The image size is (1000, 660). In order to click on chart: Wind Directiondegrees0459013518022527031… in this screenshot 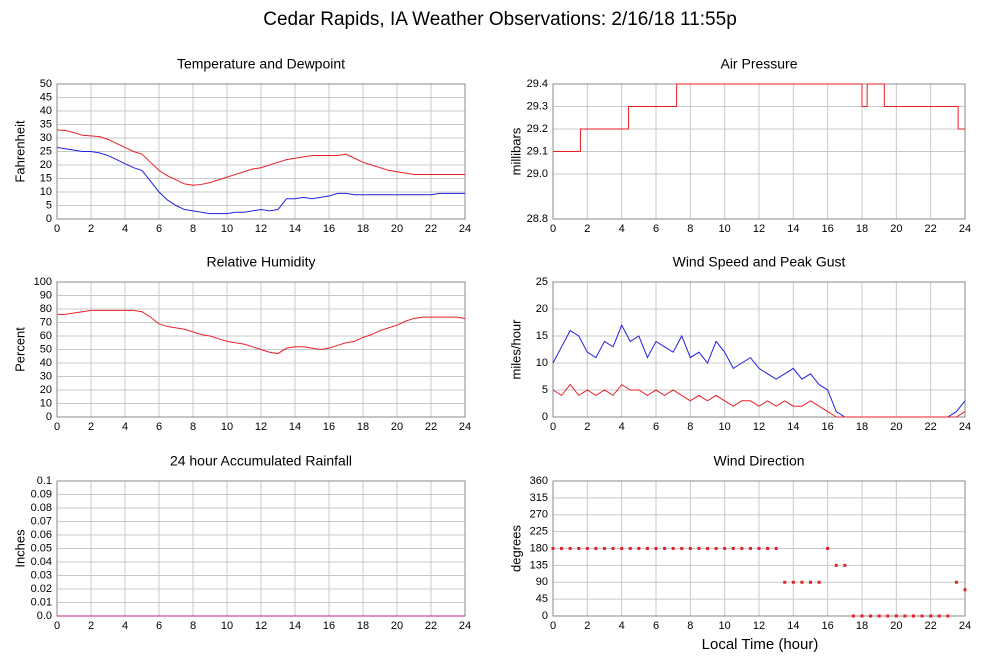, I will do `click(739, 542)`.